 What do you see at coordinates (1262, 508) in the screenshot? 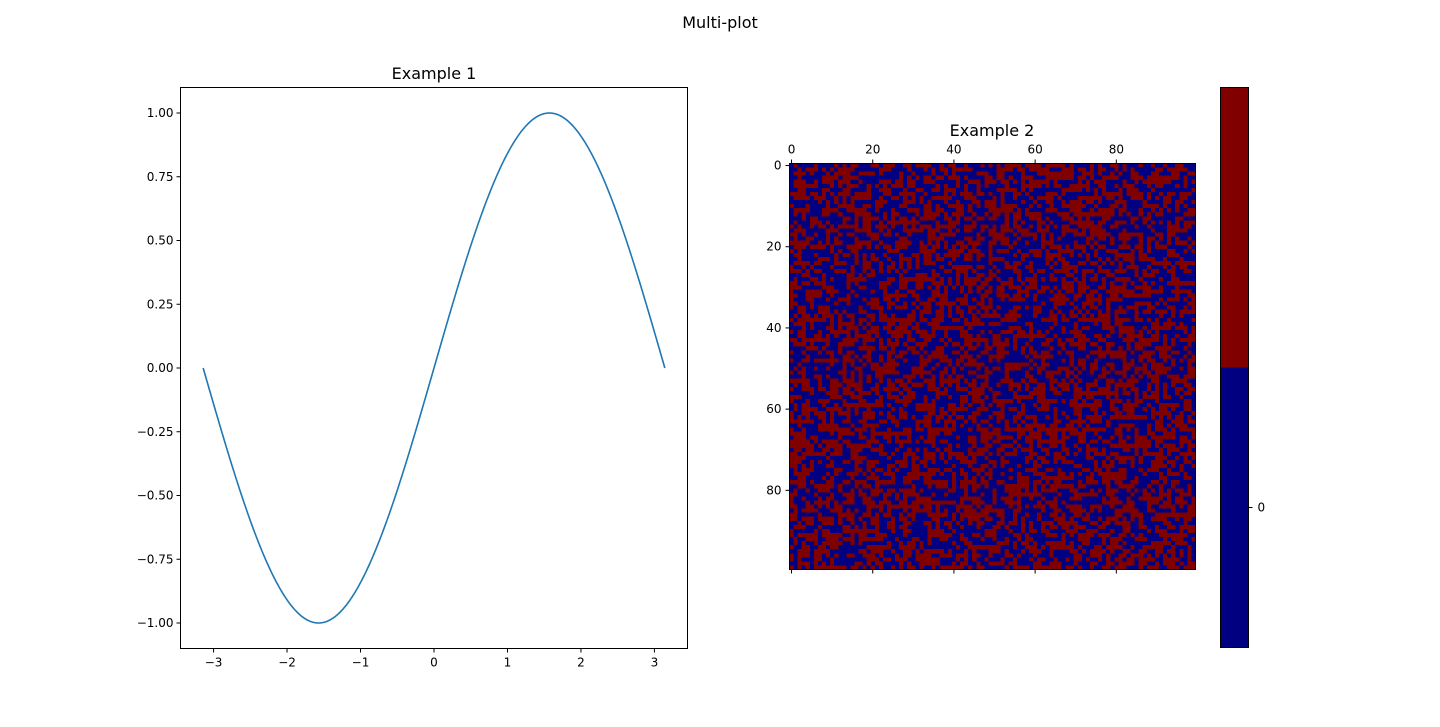
I see `colorbar-tick-label: 0` at bounding box center [1262, 508].